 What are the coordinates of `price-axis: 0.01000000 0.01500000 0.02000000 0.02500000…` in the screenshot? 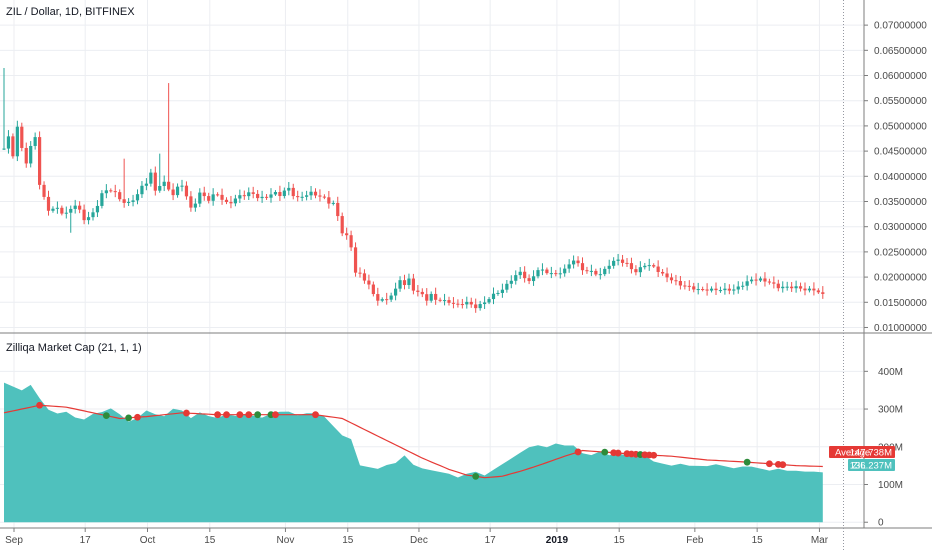 It's located at (895, 177).